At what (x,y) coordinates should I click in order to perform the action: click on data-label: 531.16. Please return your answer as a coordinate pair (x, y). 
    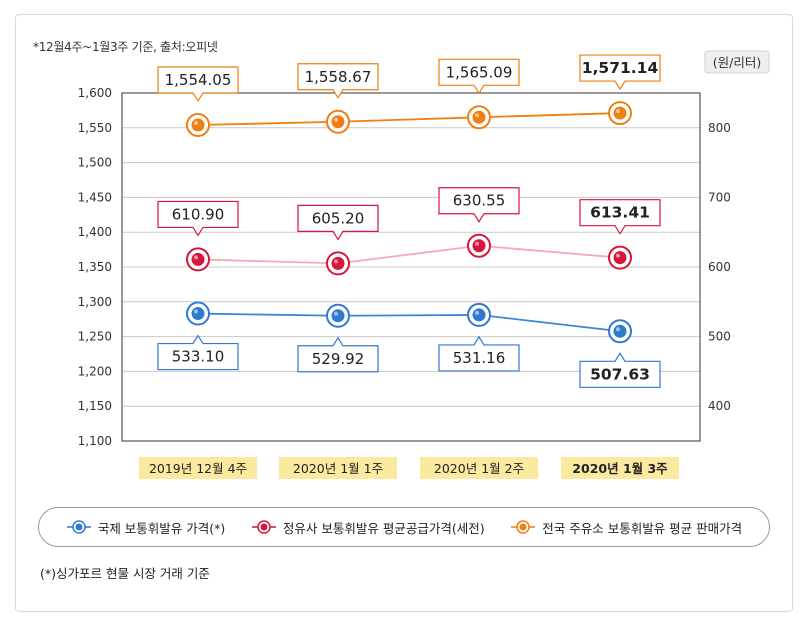
    Looking at the image, I should click on (479, 358).